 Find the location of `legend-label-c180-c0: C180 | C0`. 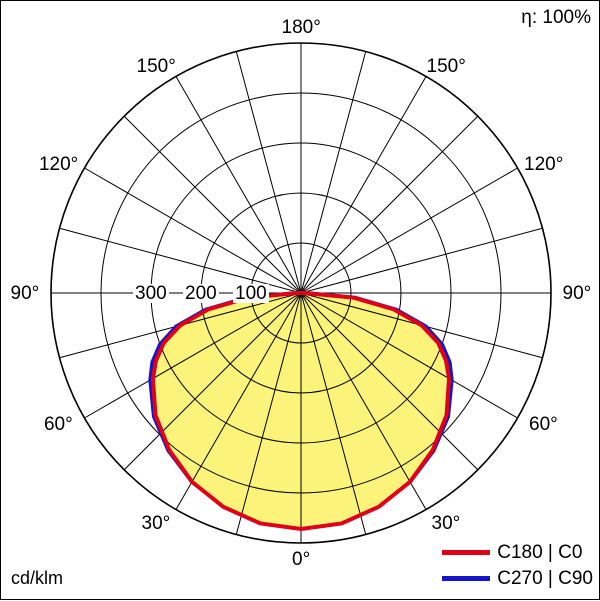

legend-label-c180-c0: C180 | C0 is located at coordinates (540, 552).